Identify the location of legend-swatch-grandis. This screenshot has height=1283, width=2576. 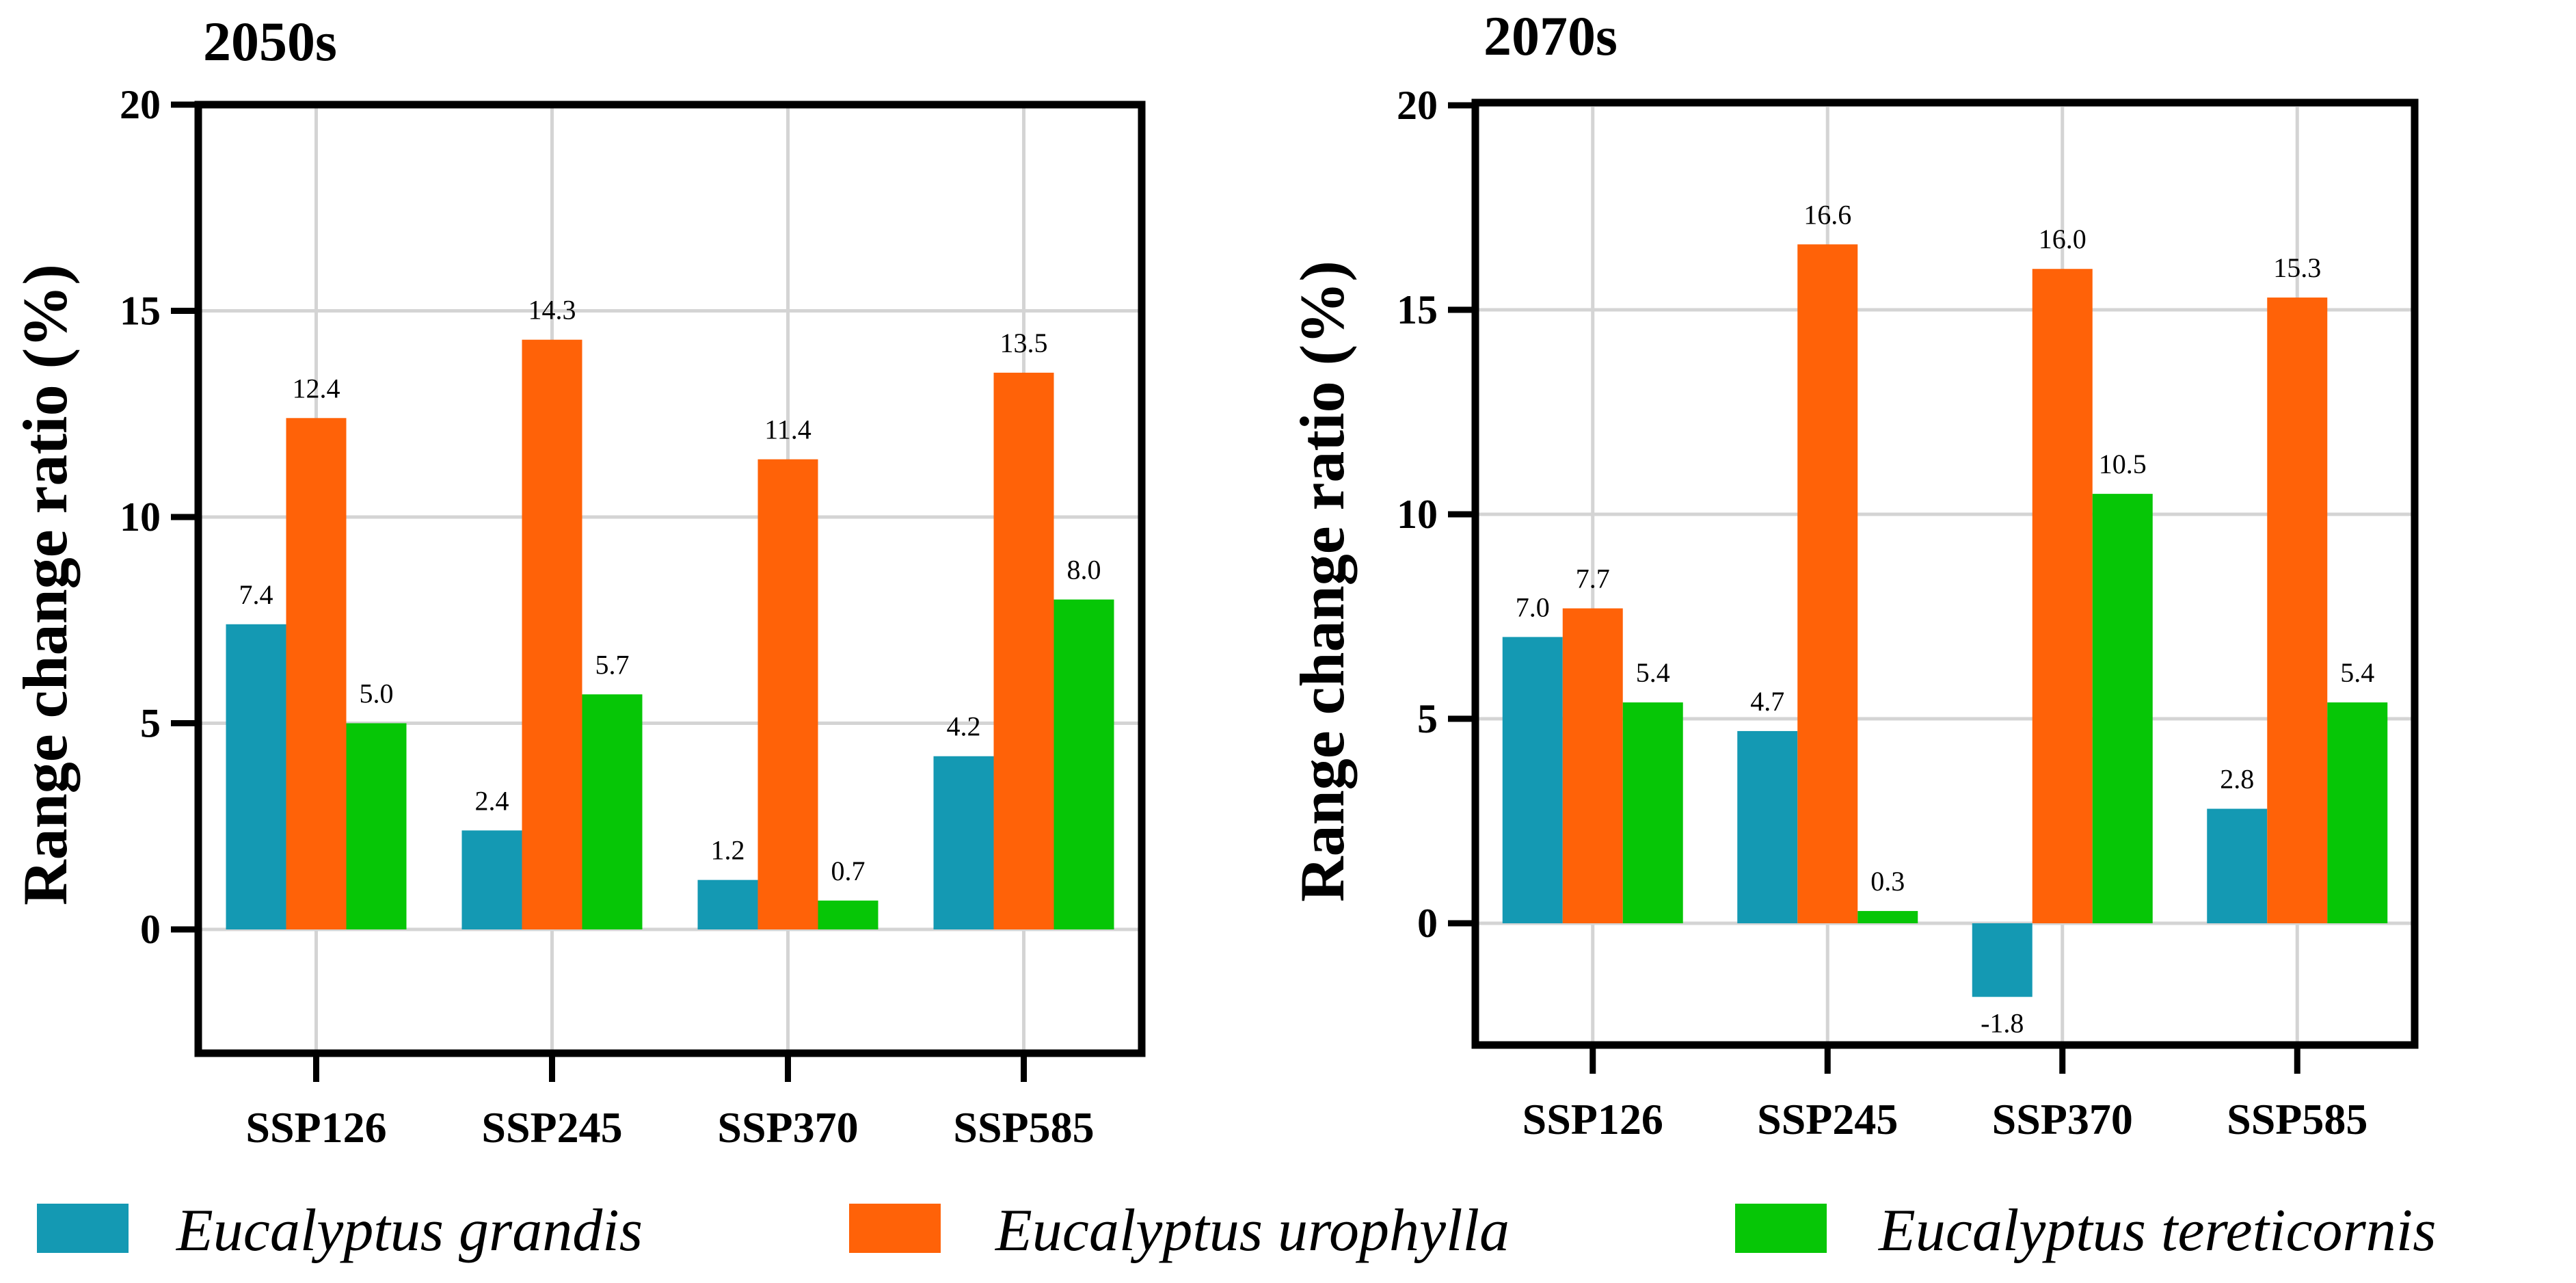
(83, 1228).